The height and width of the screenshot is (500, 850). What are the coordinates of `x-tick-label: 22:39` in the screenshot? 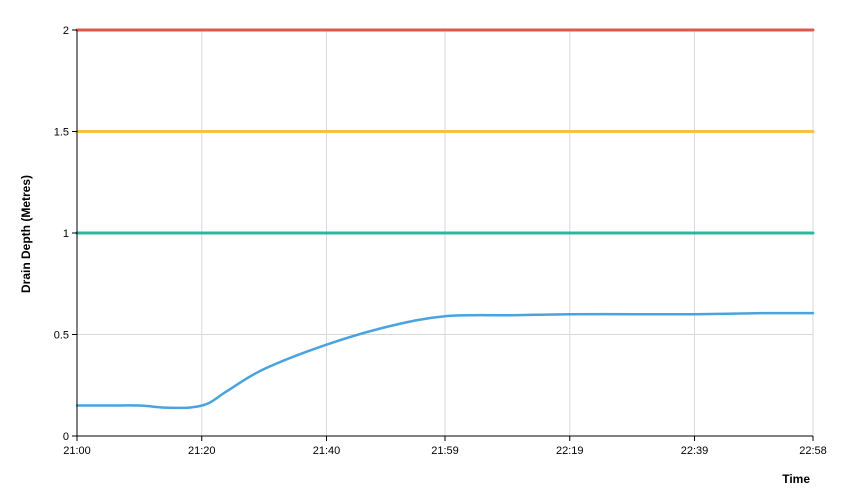 It's located at (695, 451).